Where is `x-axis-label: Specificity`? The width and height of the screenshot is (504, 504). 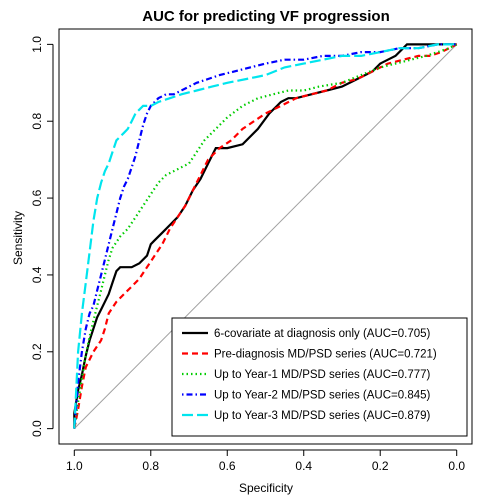
x-axis-label: Specificity is located at coordinates (266, 488).